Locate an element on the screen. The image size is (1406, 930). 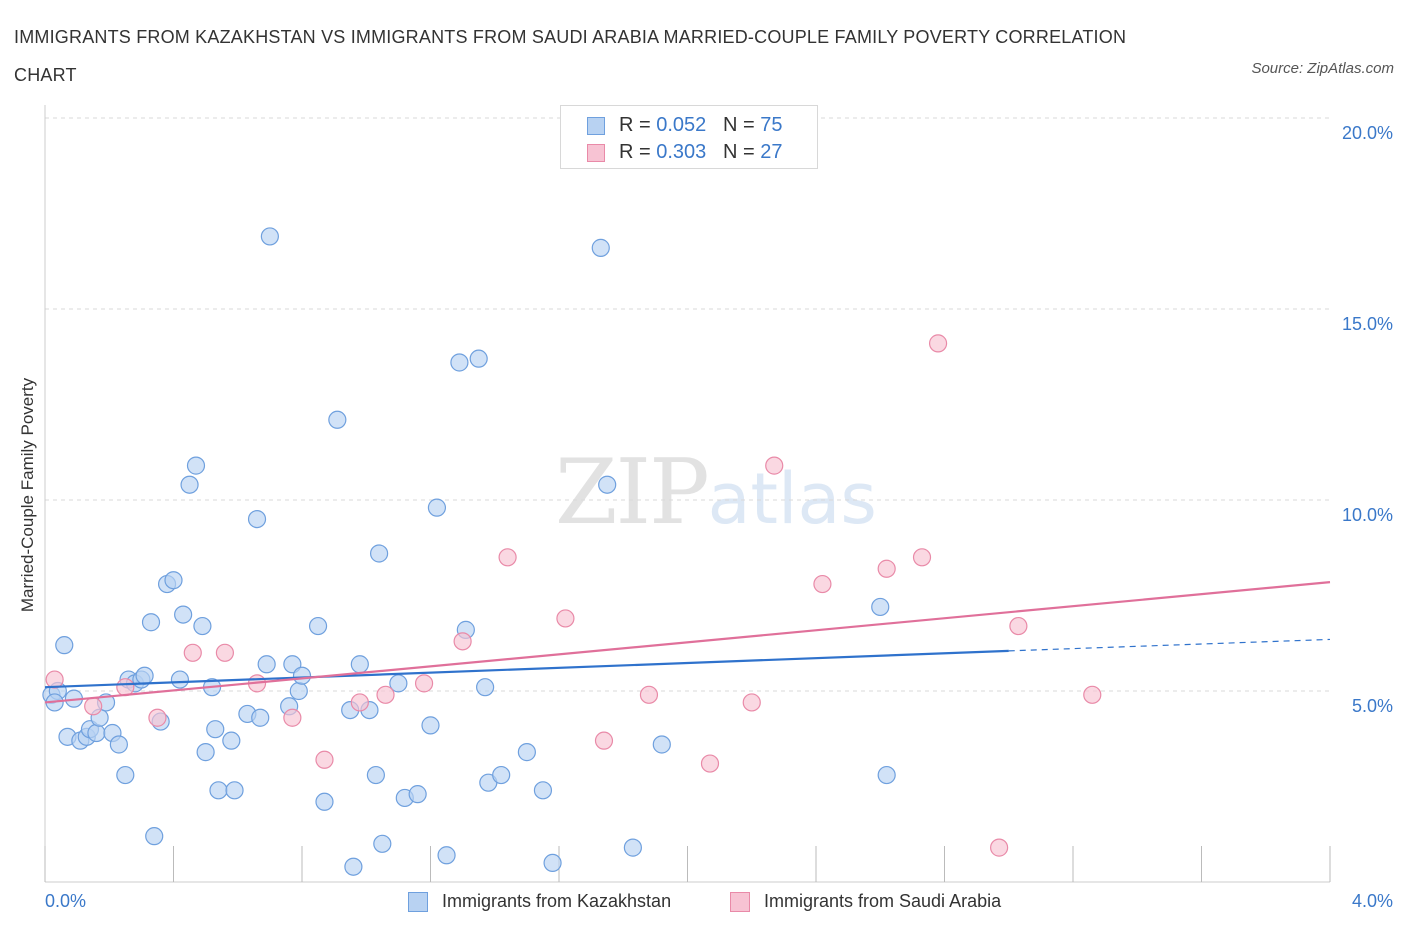
trendline-kazakhstan is located at coordinates (526, 669).